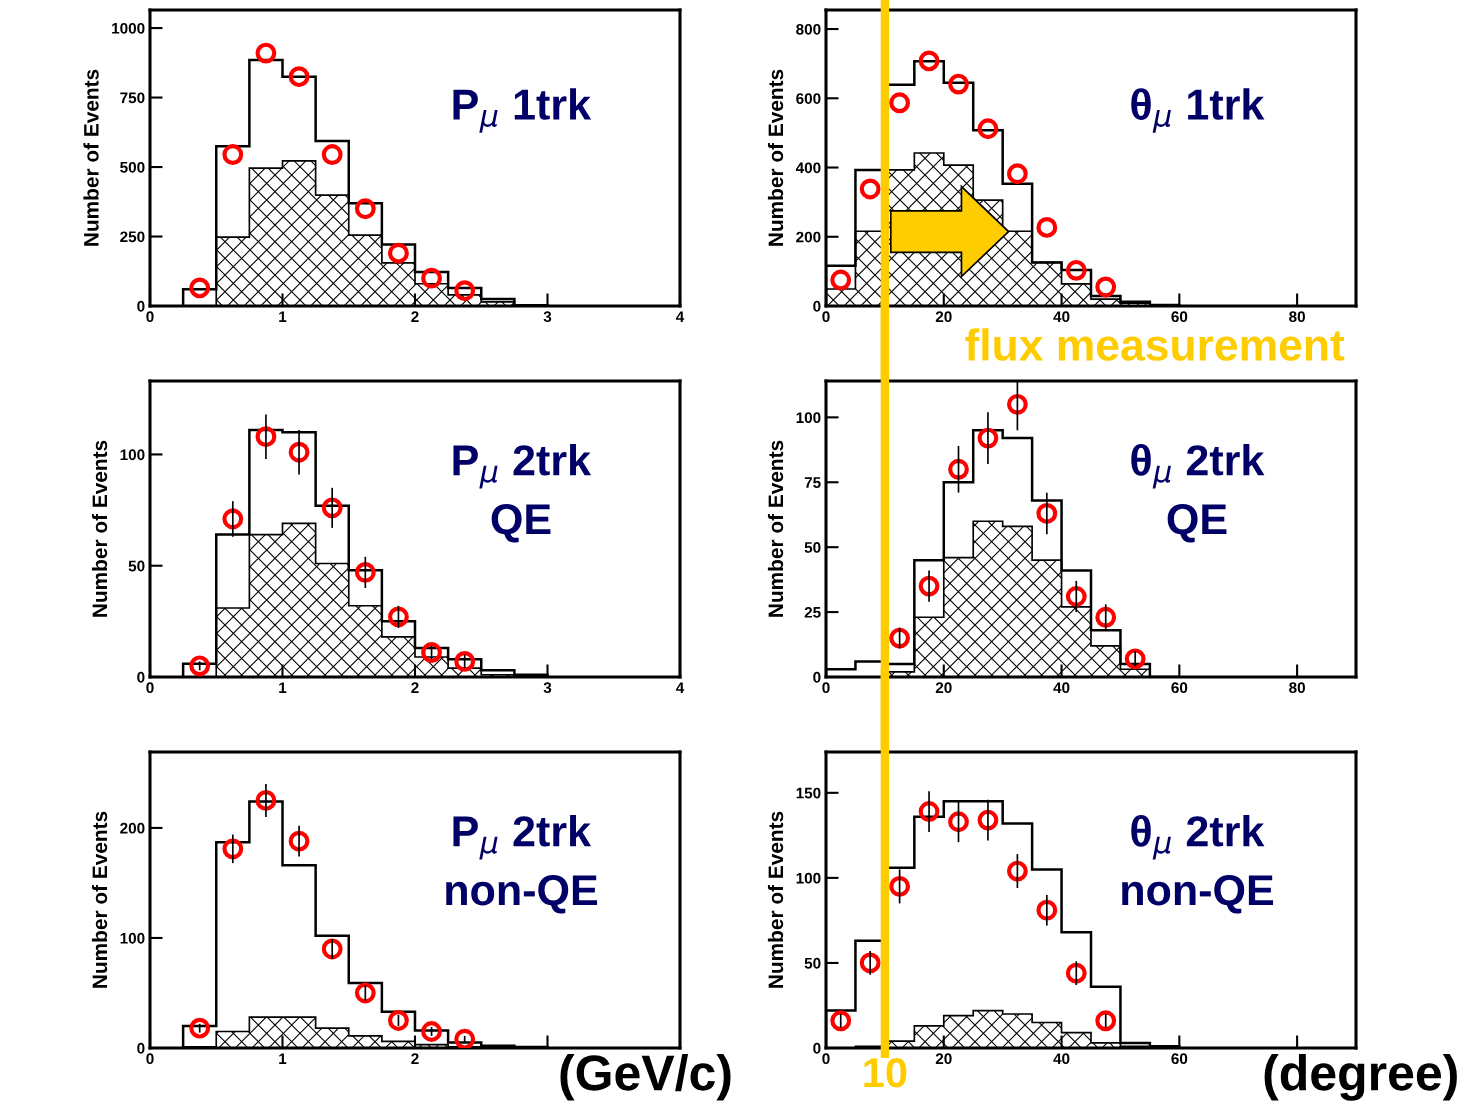  What do you see at coordinates (132, 98) in the screenshot?
I see `y-tick-label: 750` at bounding box center [132, 98].